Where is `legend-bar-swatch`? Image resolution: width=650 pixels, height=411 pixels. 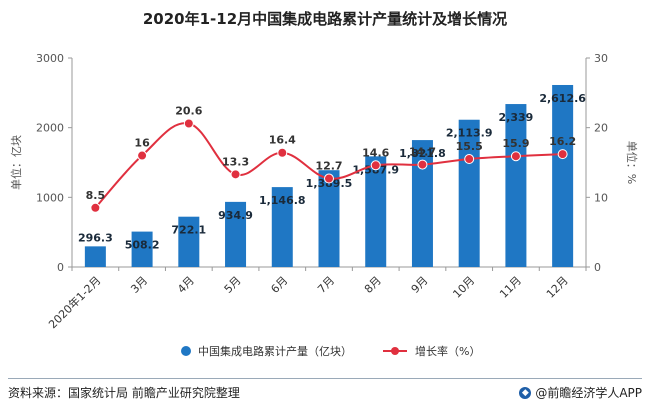 legend-bar-swatch is located at coordinates (186, 351).